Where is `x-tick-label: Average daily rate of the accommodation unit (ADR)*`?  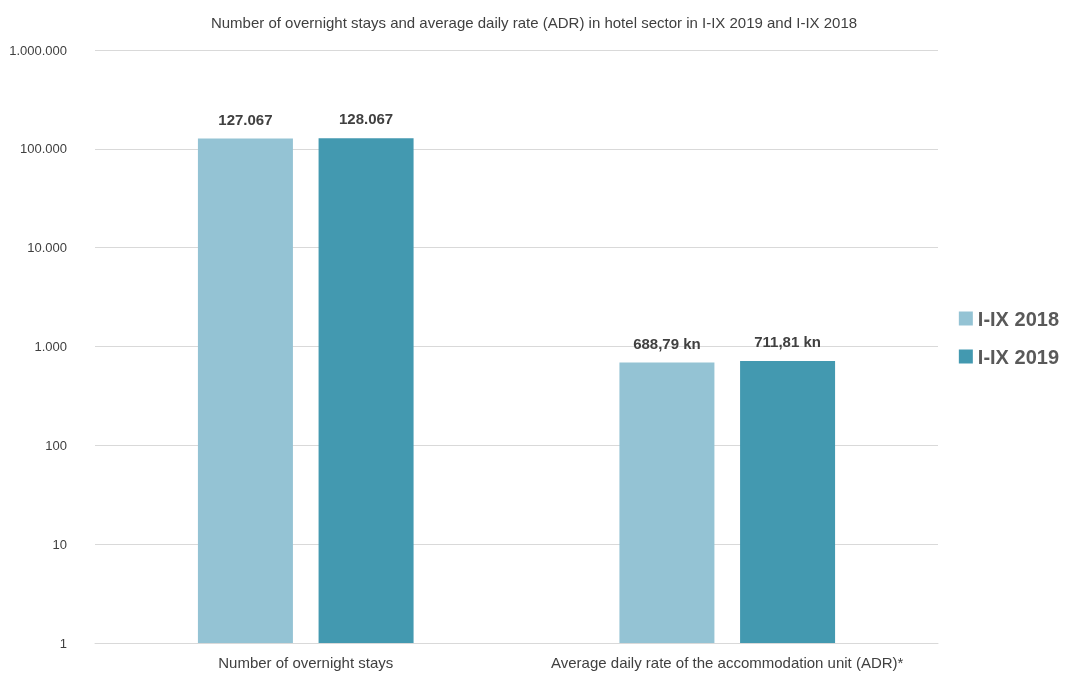
x-tick-label: Average daily rate of the accommodation unit (ADR)* is located at coordinates (727, 662).